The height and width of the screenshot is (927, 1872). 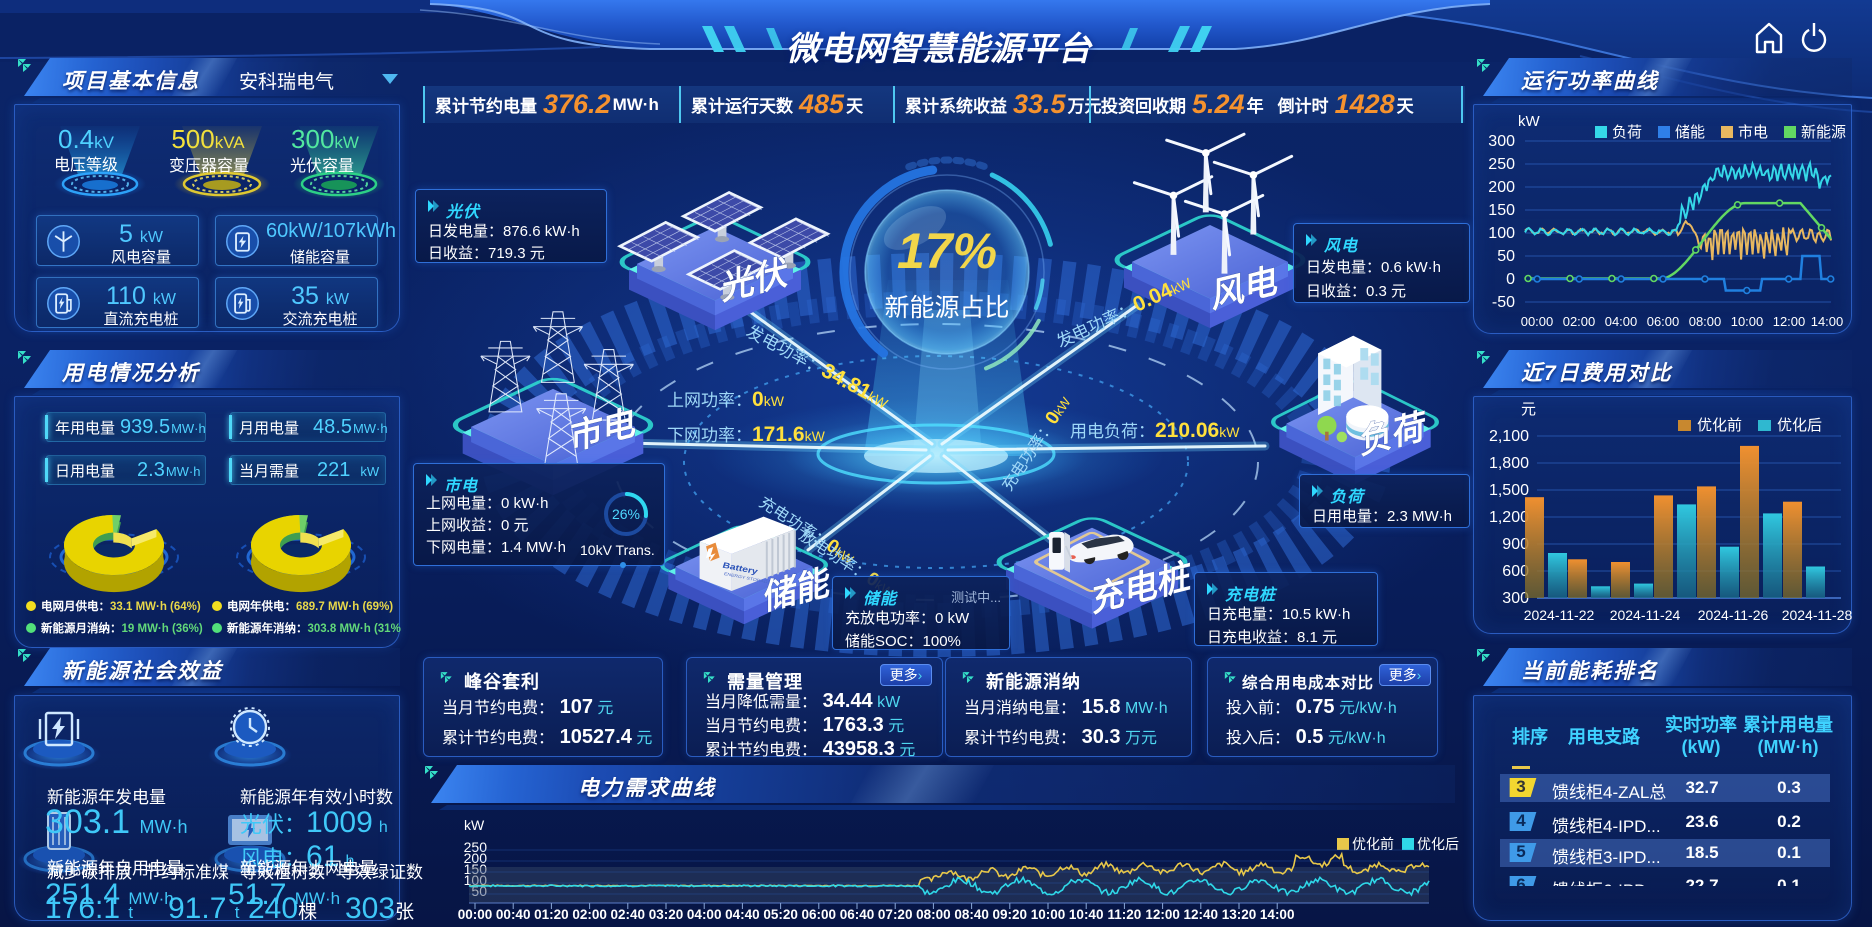 What do you see at coordinates (1509, 517) in the screenshot?
I see `svg-text: 1,200` at bounding box center [1509, 517].